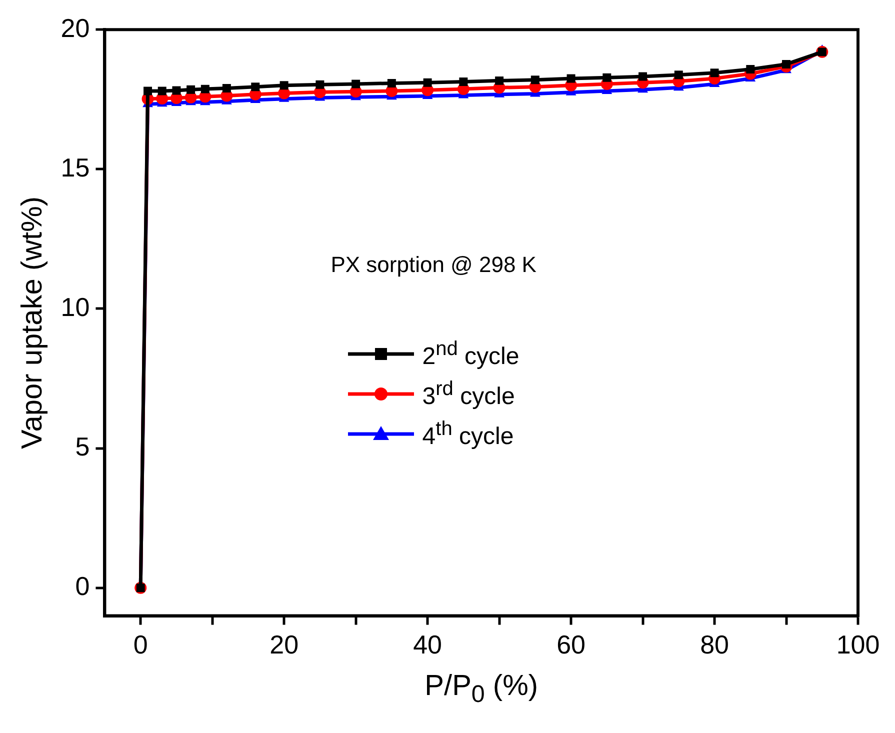 The width and height of the screenshot is (895, 733). What do you see at coordinates (82, 586) in the screenshot?
I see `y-tick-label: 0` at bounding box center [82, 586].